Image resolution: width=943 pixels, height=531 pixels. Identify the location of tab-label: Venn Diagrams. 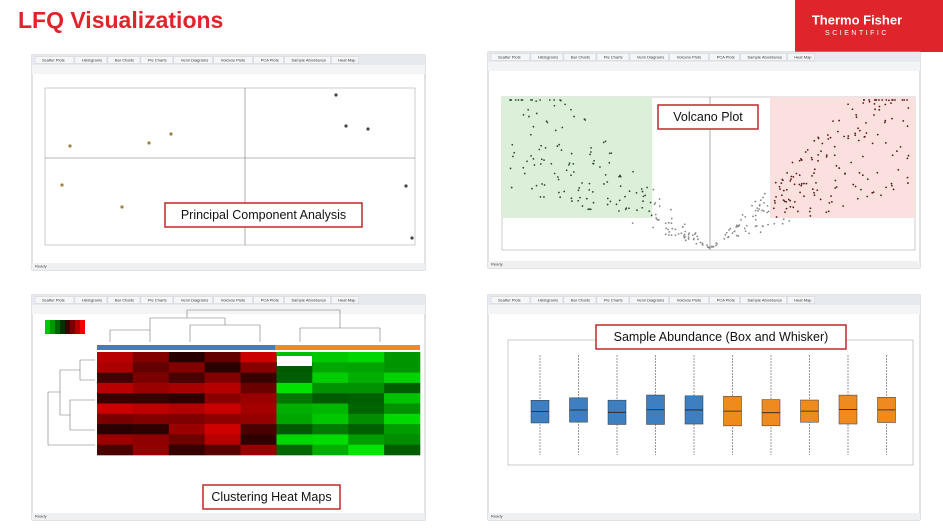
(194, 299).